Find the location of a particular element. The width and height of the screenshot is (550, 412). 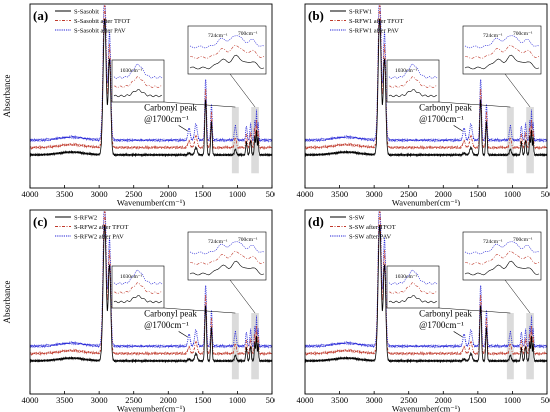

legend-label: S-Sasobit after PAV is located at coordinates (100, 31).